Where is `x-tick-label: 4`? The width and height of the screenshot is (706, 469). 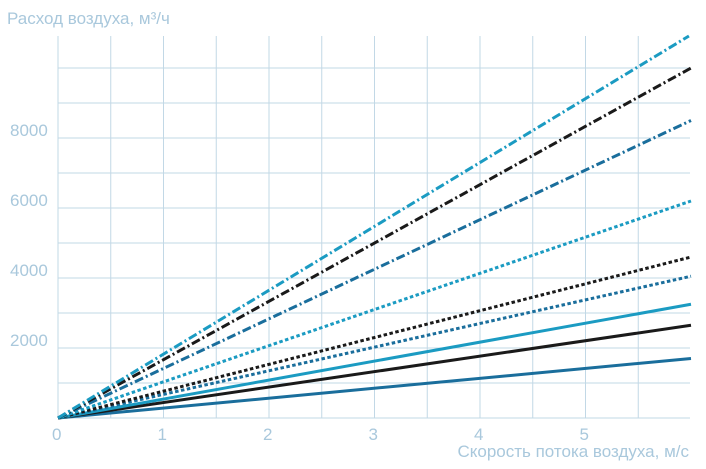 x-tick-label: 4 is located at coordinates (478, 434).